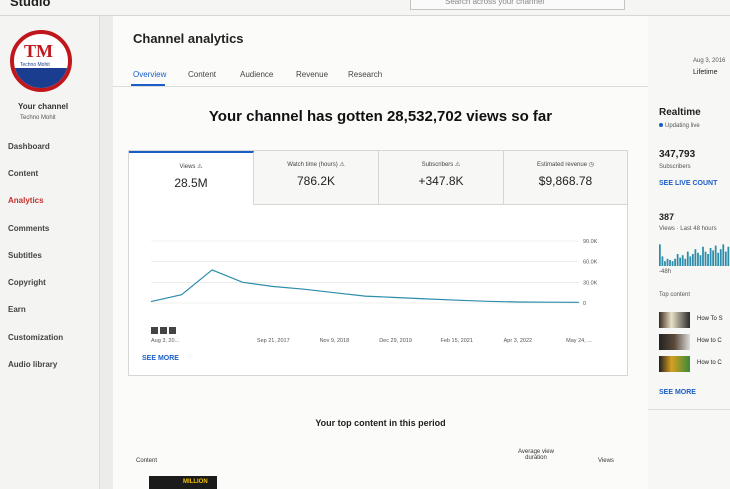 This screenshot has width=730, height=489. I want to click on channel-name: Techno Mohit, so click(38, 118).